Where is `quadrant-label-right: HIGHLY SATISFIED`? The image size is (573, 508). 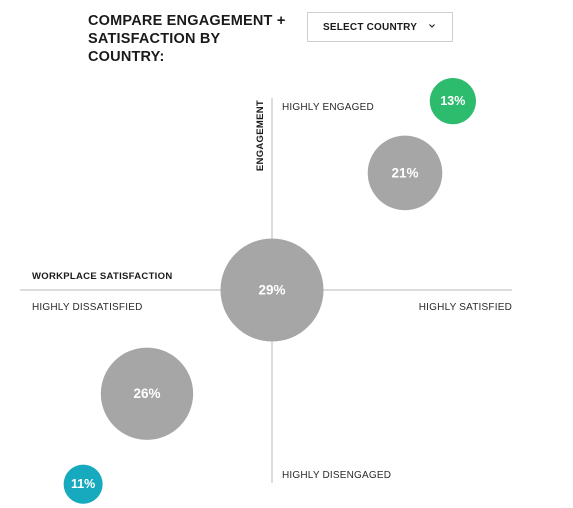
quadrant-label-right: HIGHLY SATISFIED is located at coordinates (465, 307).